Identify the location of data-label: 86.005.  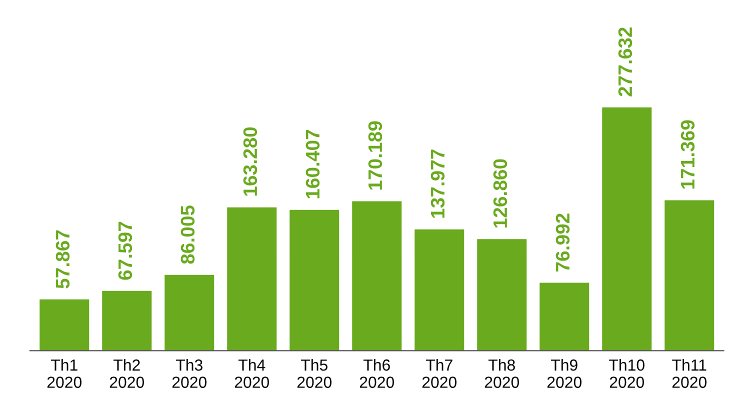
(187, 234).